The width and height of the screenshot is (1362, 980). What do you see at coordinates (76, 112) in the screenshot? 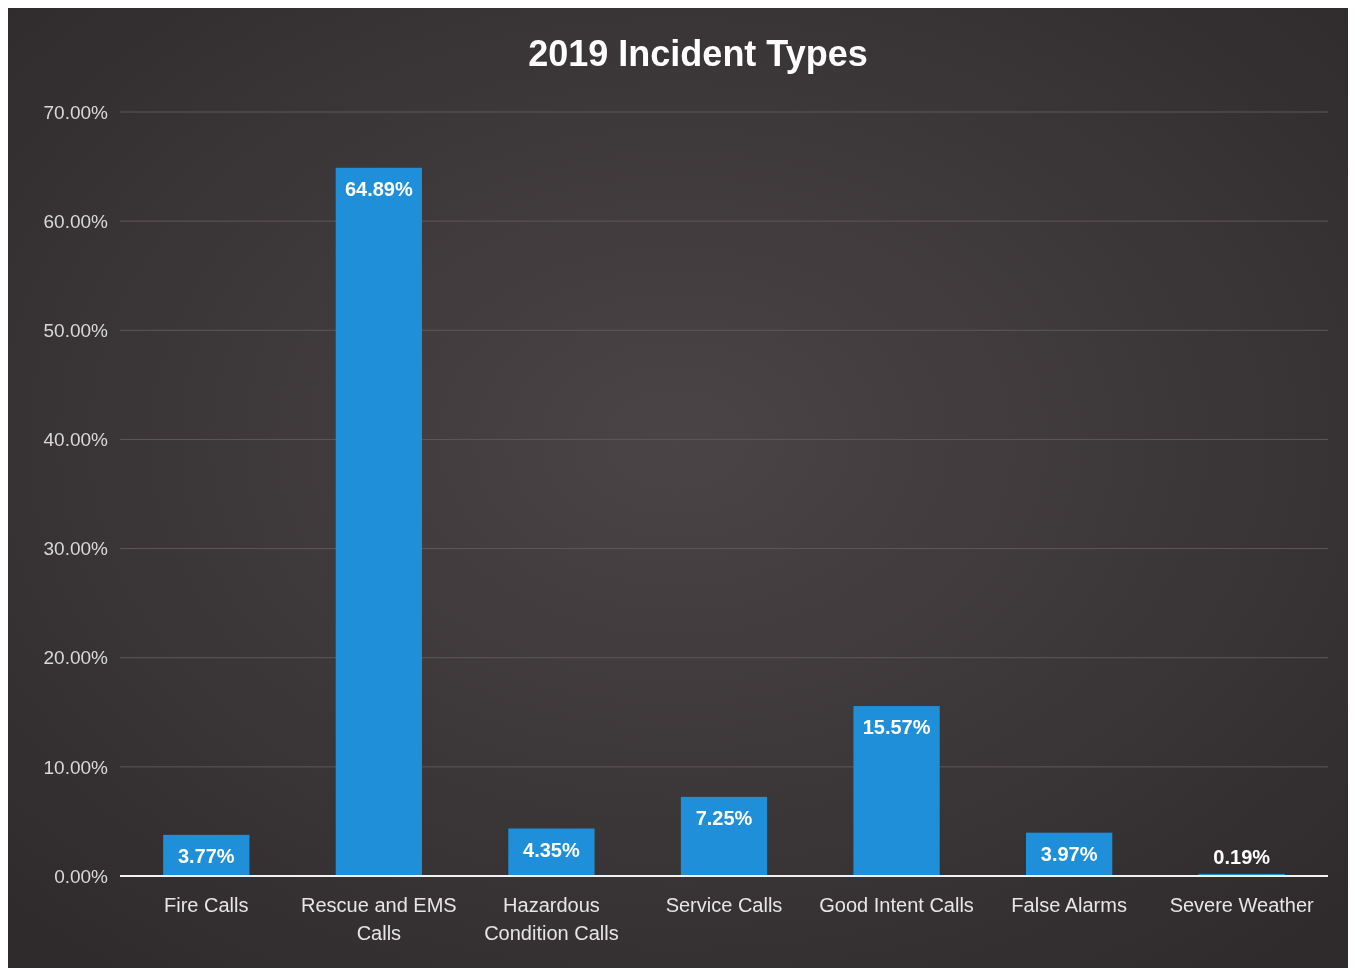
I see `y-tick-label: 70.00%` at bounding box center [76, 112].